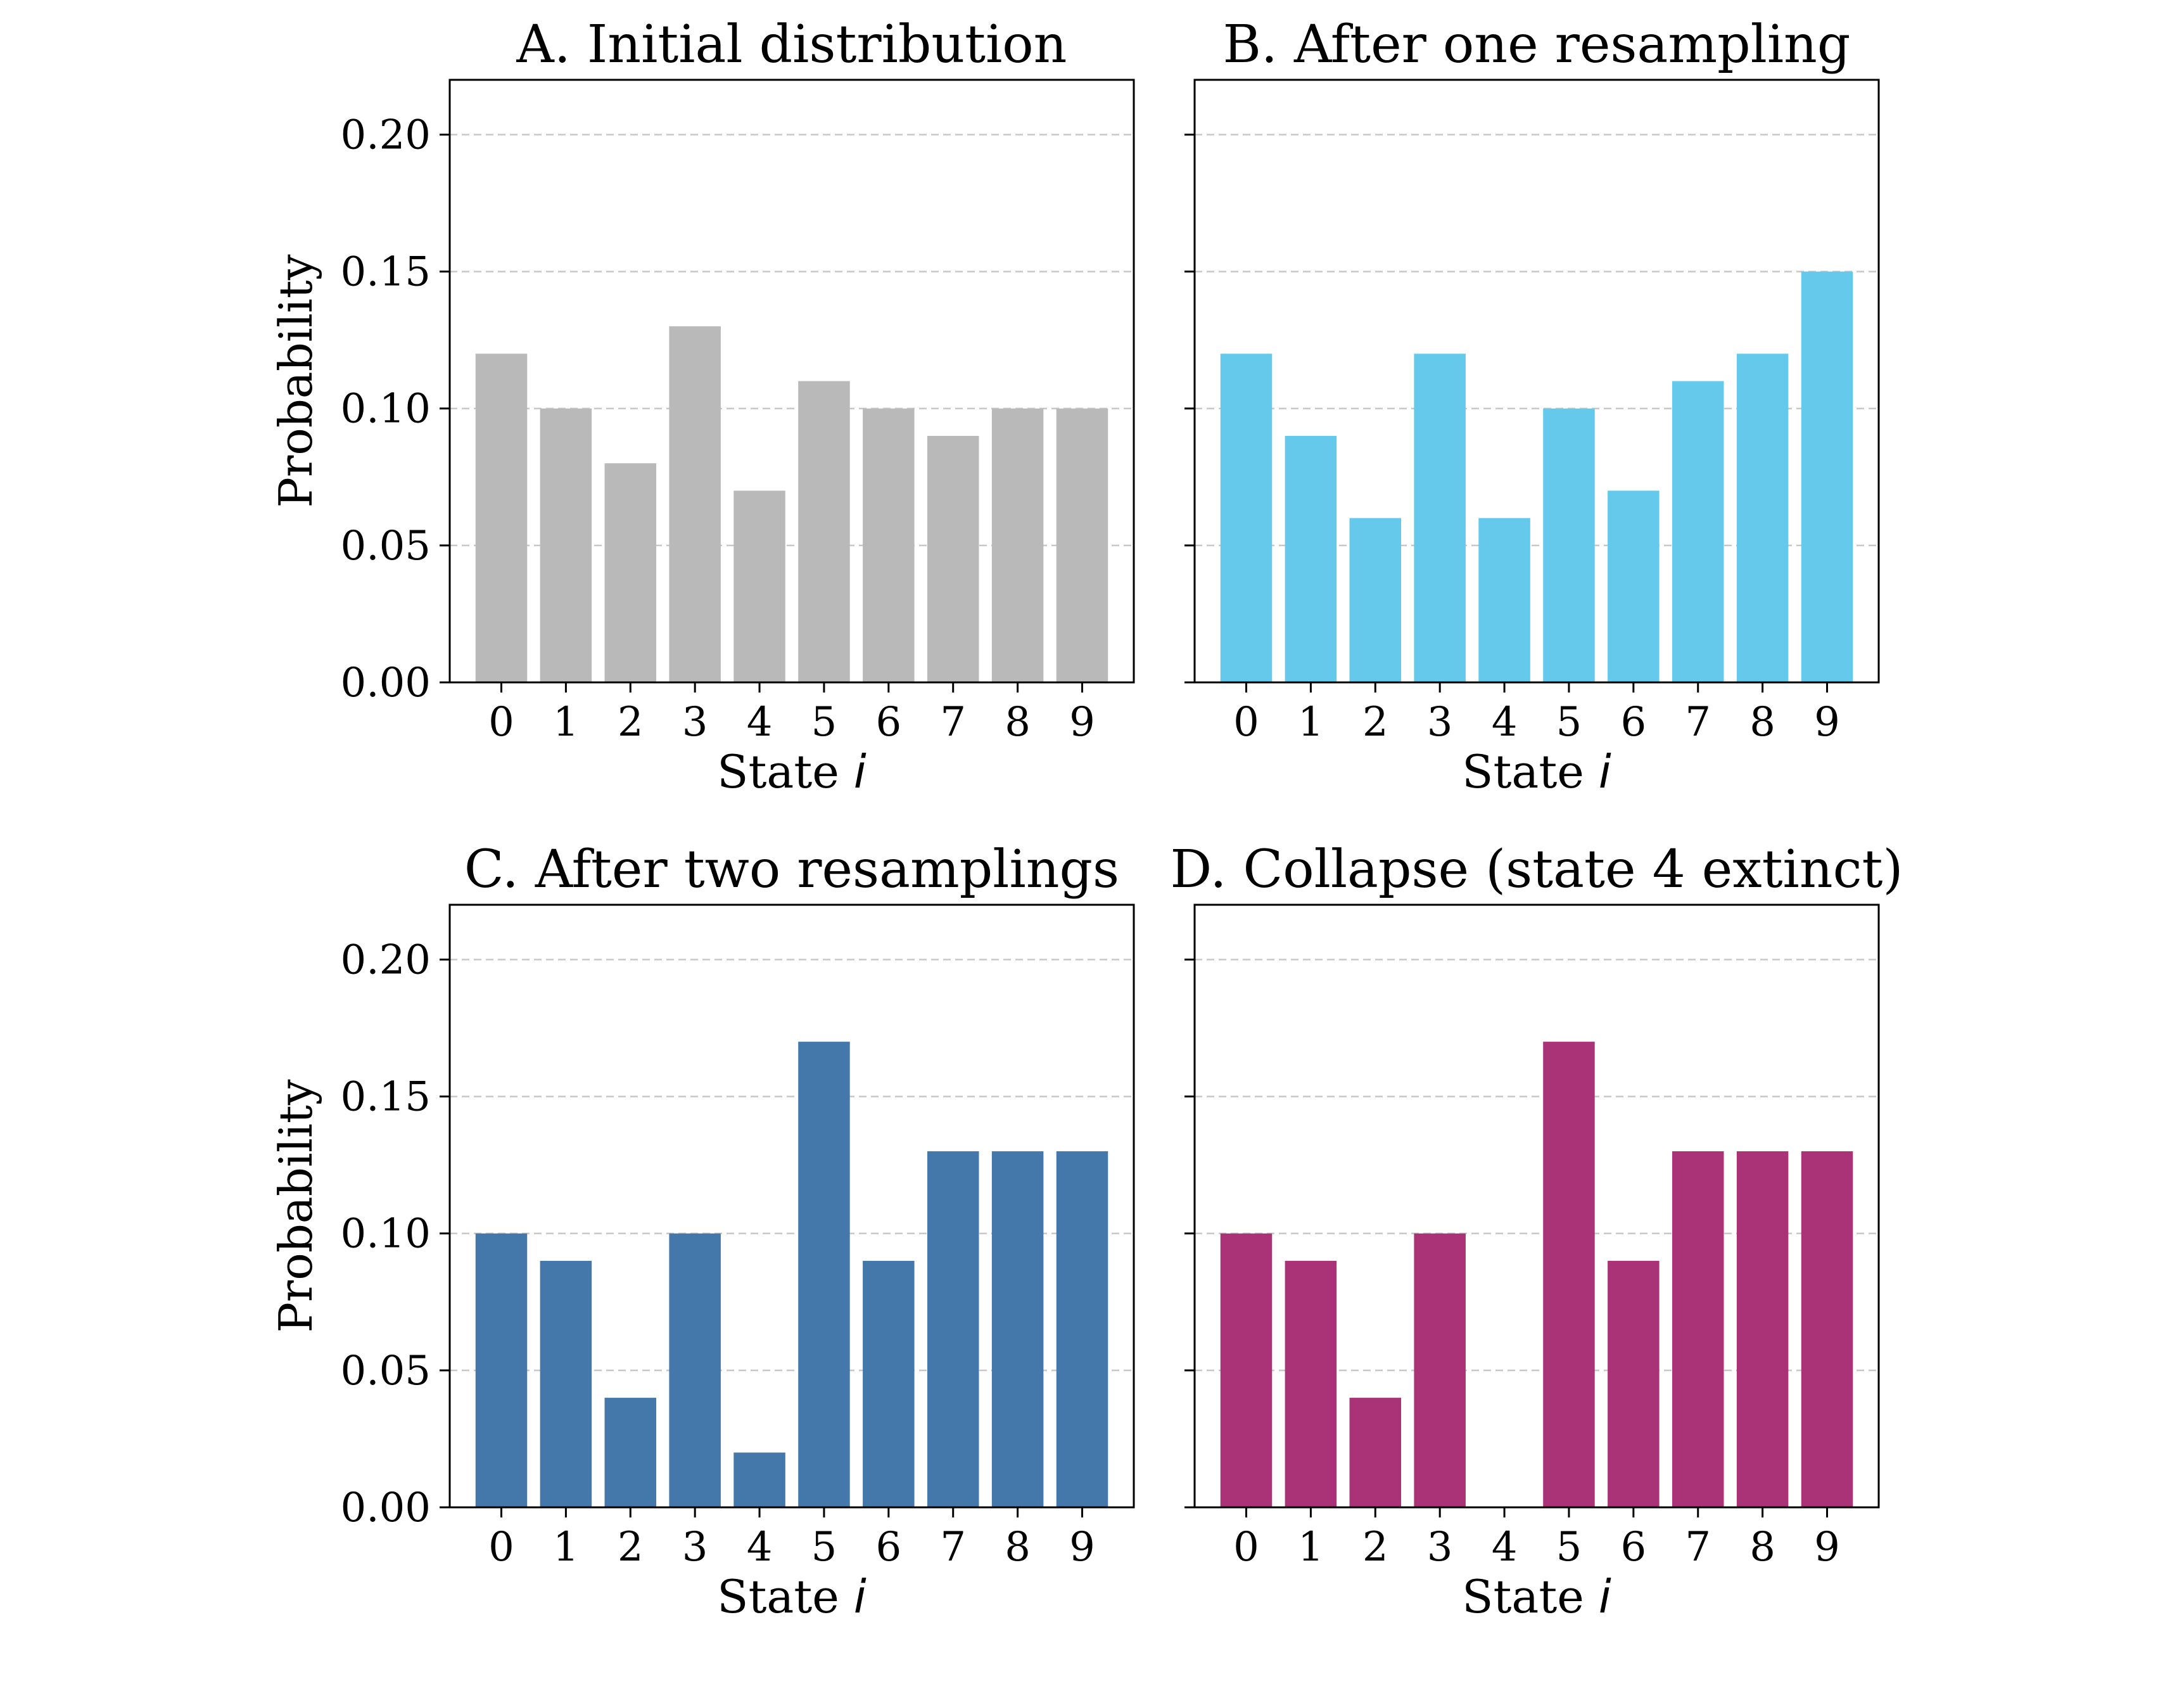  I want to click on subplot-title: C. After two resamplings, so click(791, 870).